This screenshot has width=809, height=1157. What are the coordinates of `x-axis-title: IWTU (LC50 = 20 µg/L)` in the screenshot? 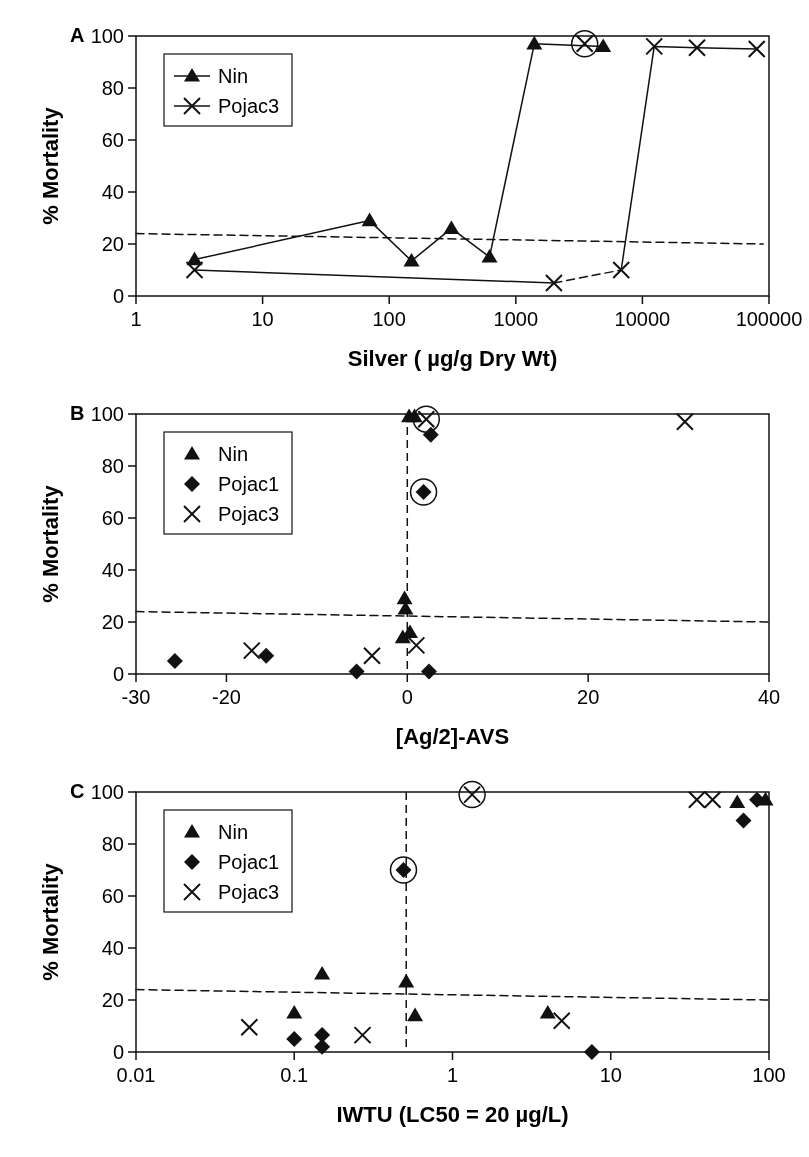 It's located at (452, 1114).